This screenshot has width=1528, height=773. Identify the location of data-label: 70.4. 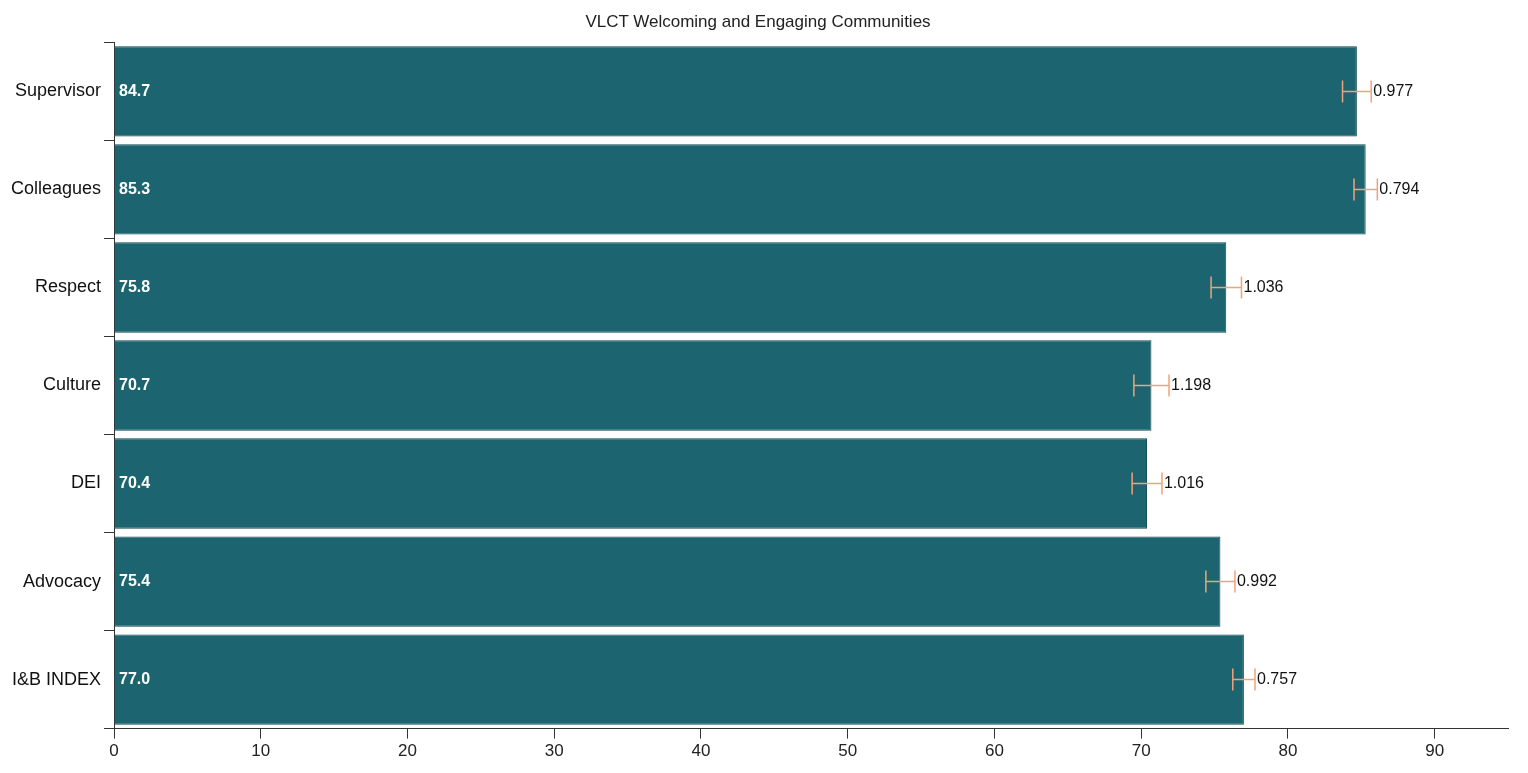
(135, 482).